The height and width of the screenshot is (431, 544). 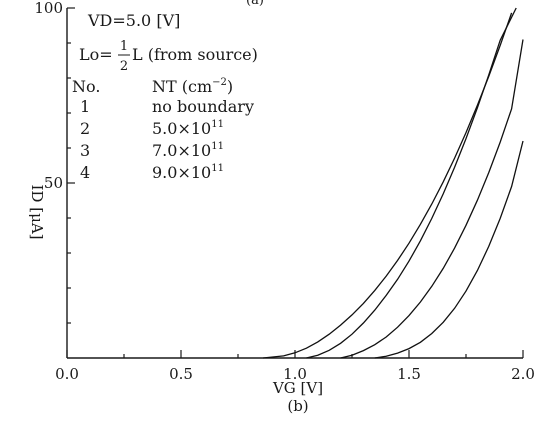 I want to click on legend-entry-value: no boundary, so click(x=203, y=106).